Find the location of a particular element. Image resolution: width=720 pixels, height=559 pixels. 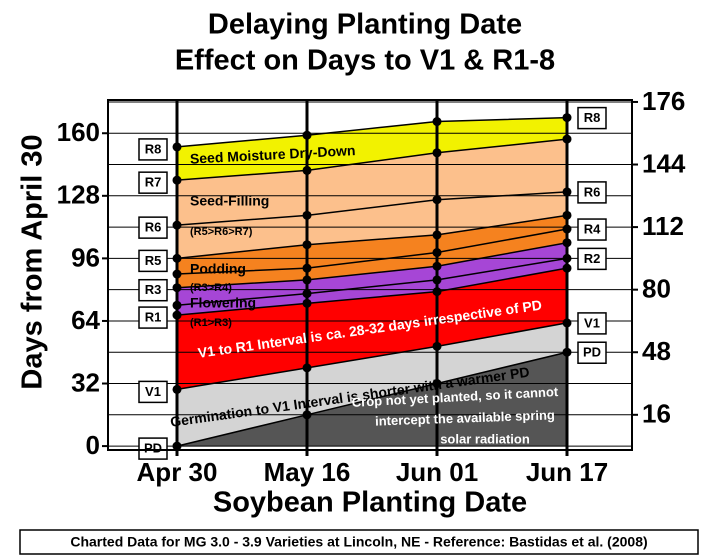

annotation: Seed-Filling is located at coordinates (229, 201).